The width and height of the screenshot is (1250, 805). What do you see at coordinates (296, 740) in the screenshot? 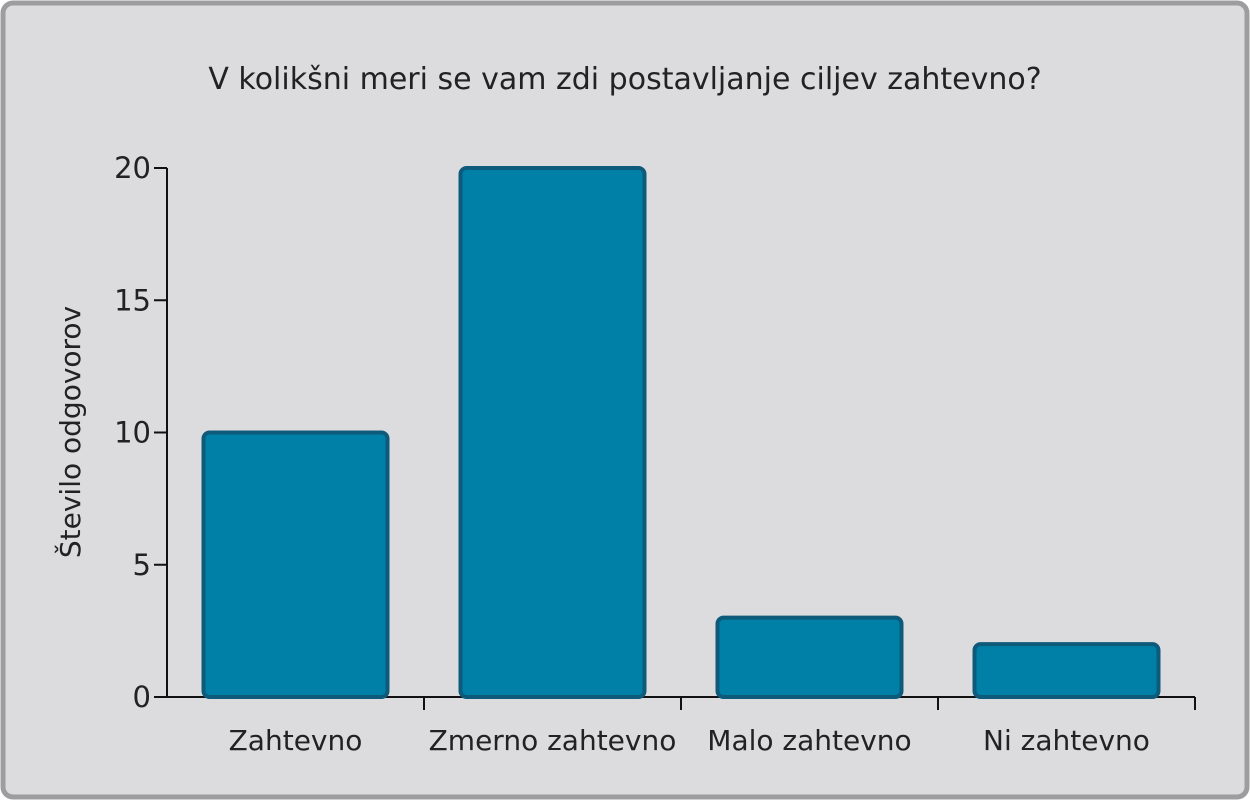
I see `x-tick-label: Zahtevno` at bounding box center [296, 740].